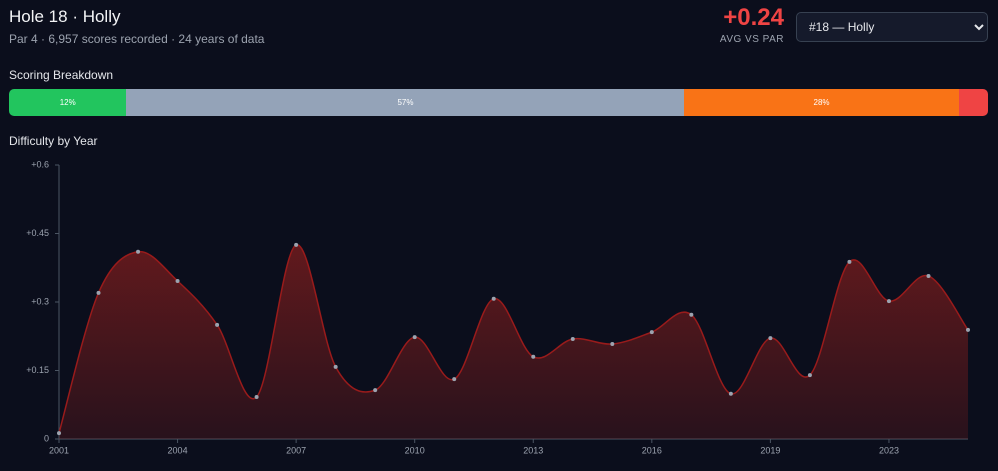  What do you see at coordinates (296, 450) in the screenshot?
I see `x-tick-label: 2007` at bounding box center [296, 450].